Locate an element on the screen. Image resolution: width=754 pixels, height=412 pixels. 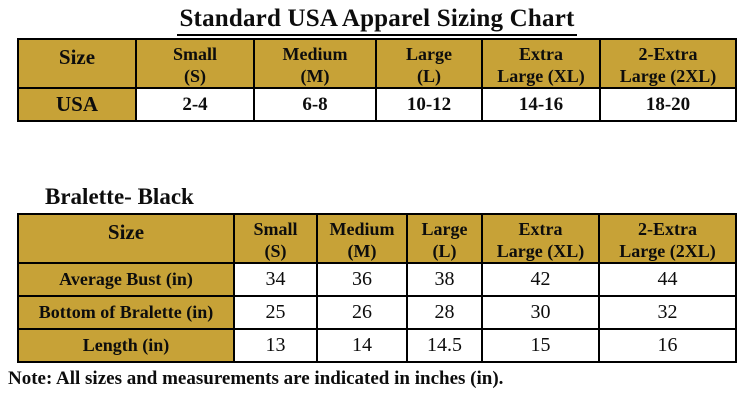
usa-value-medium: 6-8 is located at coordinates (315, 104).